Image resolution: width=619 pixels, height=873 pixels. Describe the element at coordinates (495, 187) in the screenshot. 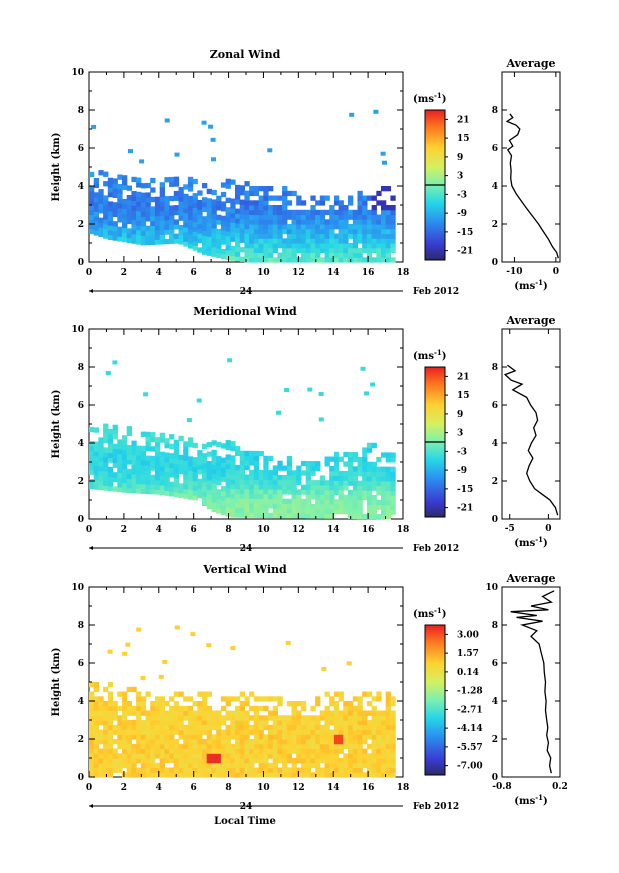

I see `average-y-tick-label: 4` at that location.